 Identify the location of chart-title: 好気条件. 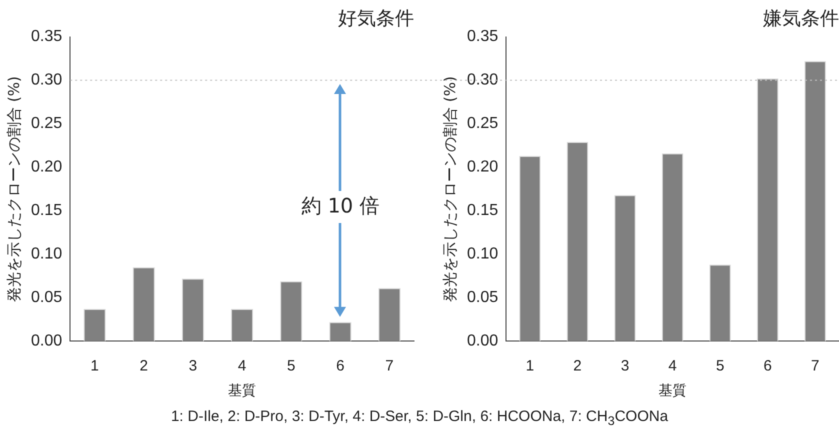
(376, 18).